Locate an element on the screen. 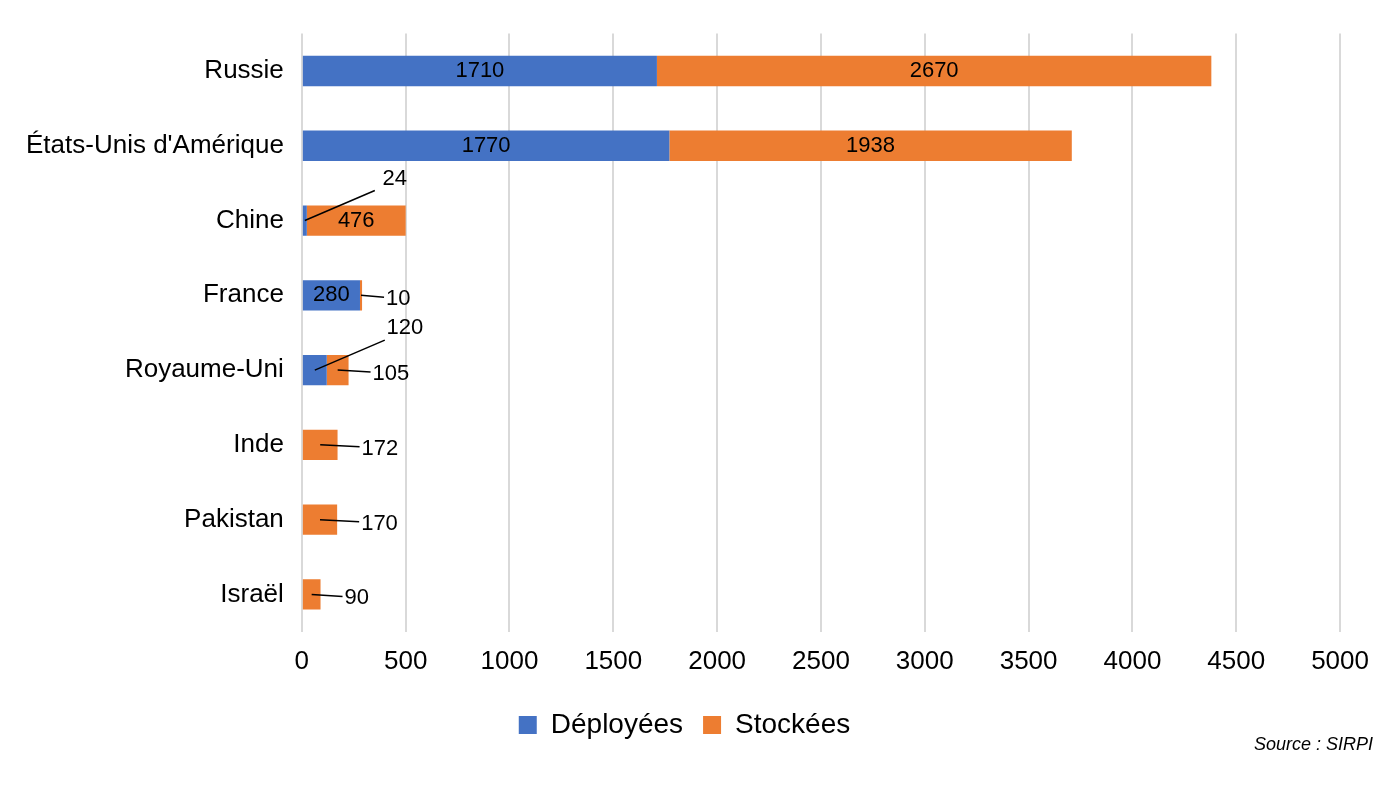 The image size is (1391, 787). x-tick-label: 4000 is located at coordinates (1132, 659).